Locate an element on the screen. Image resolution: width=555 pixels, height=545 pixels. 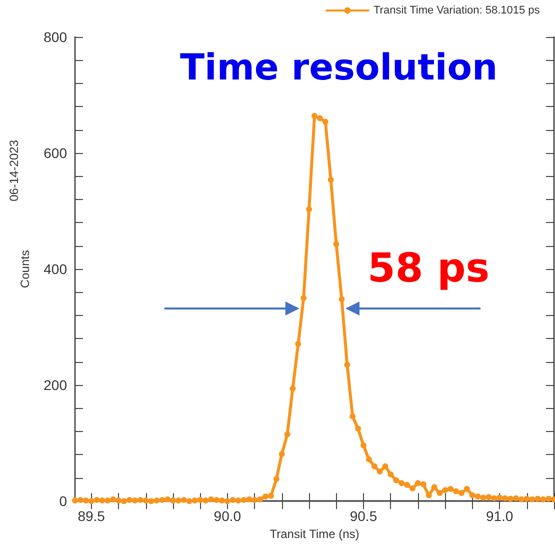
legend-label: Transit Time Variation: 58.1015 ps is located at coordinates (456, 10).